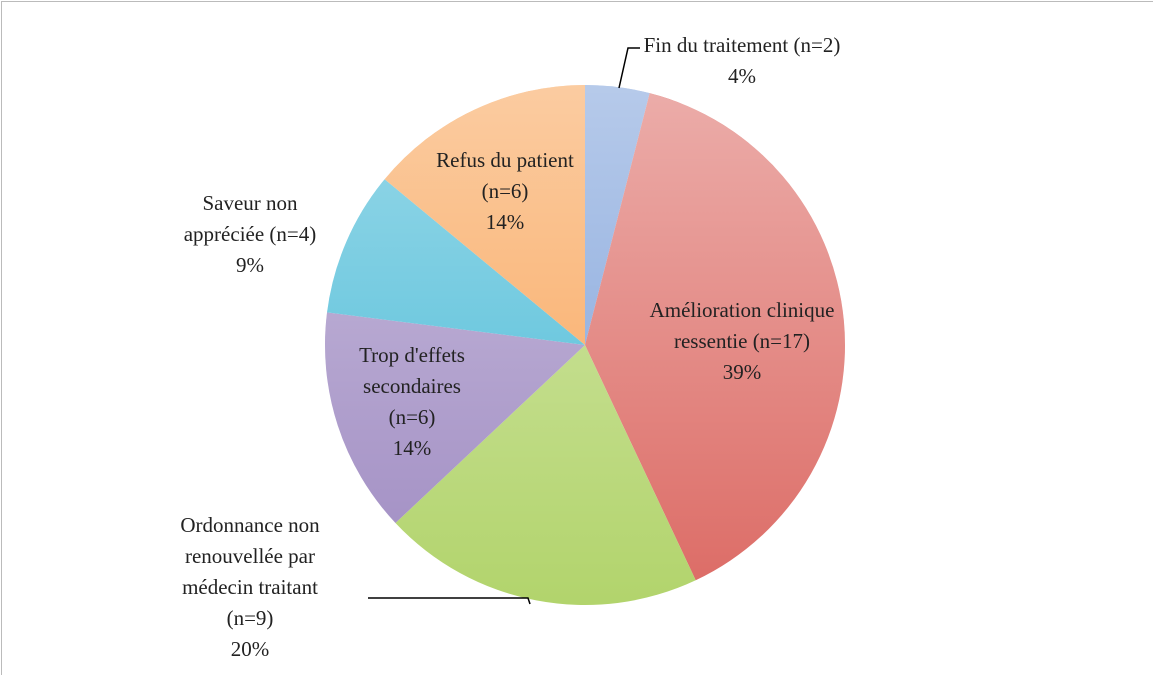 This screenshot has height=675, width=1153. Describe the element at coordinates (412, 386) in the screenshot. I see `category-label: Trop d'effets secondaires (n=6)` at that location.